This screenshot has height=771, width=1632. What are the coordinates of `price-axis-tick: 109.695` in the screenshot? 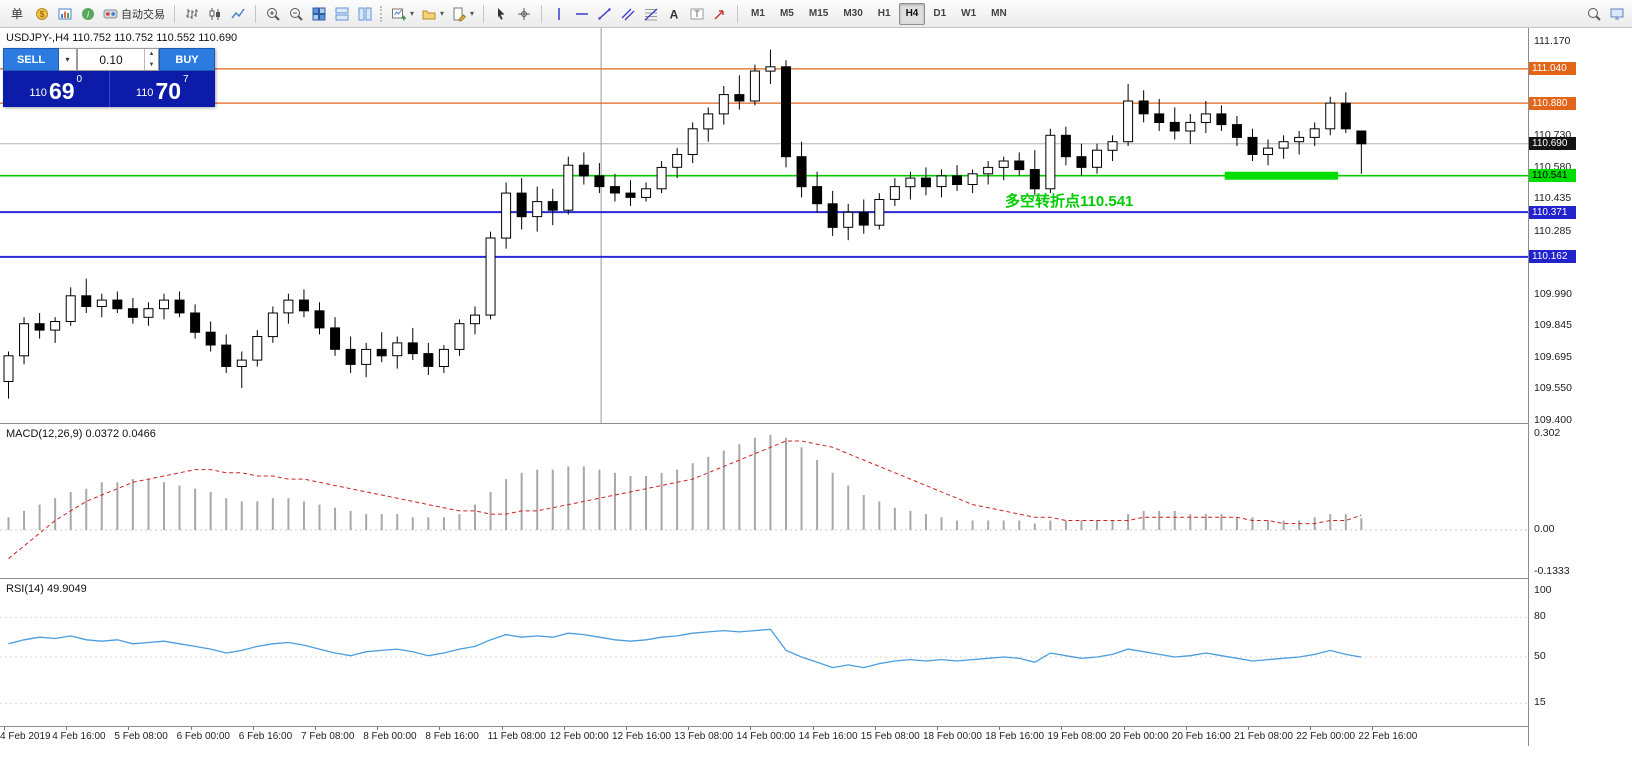 It's located at (1553, 356).